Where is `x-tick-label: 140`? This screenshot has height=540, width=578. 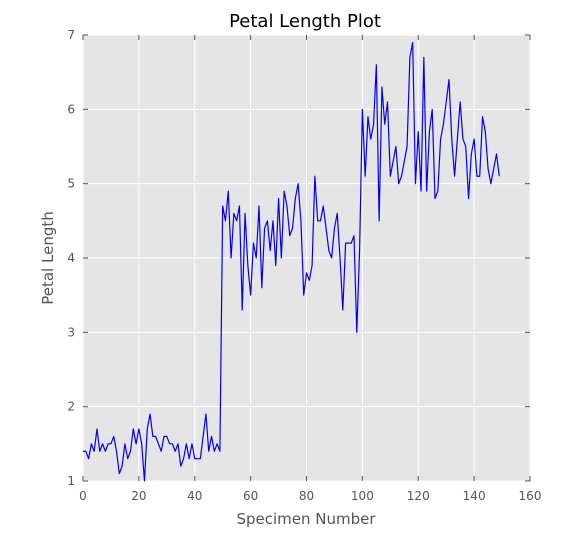 x-tick-label: 140 is located at coordinates (474, 496).